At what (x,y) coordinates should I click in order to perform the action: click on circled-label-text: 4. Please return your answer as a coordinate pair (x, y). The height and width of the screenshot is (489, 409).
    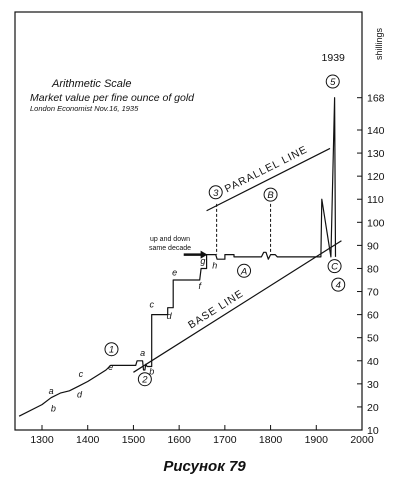
    Looking at the image, I should click on (338, 285).